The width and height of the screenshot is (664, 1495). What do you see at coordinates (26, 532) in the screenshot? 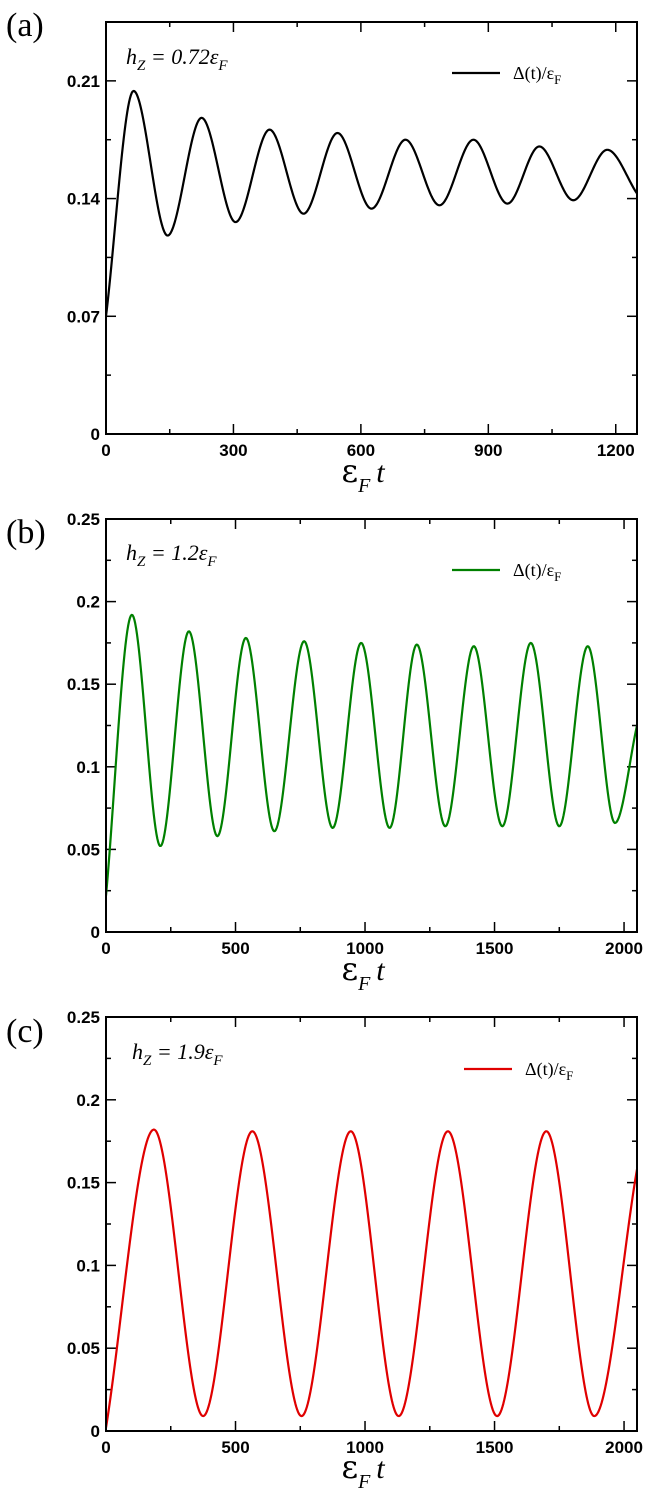
I see `panel-label: (b)` at bounding box center [26, 532].